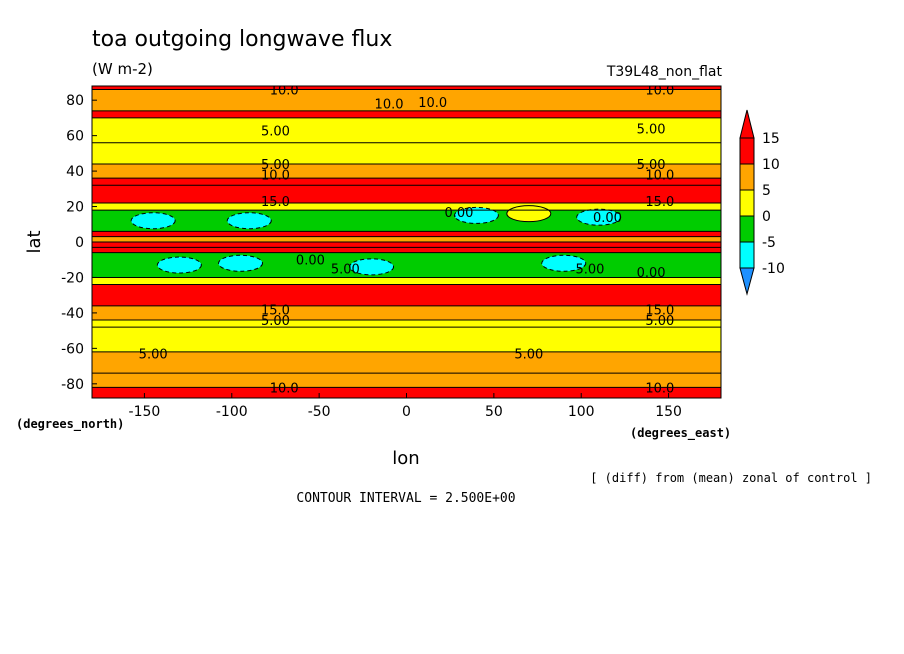  Describe the element at coordinates (75, 101) in the screenshot. I see `y-tick-label-8: 80` at that location.